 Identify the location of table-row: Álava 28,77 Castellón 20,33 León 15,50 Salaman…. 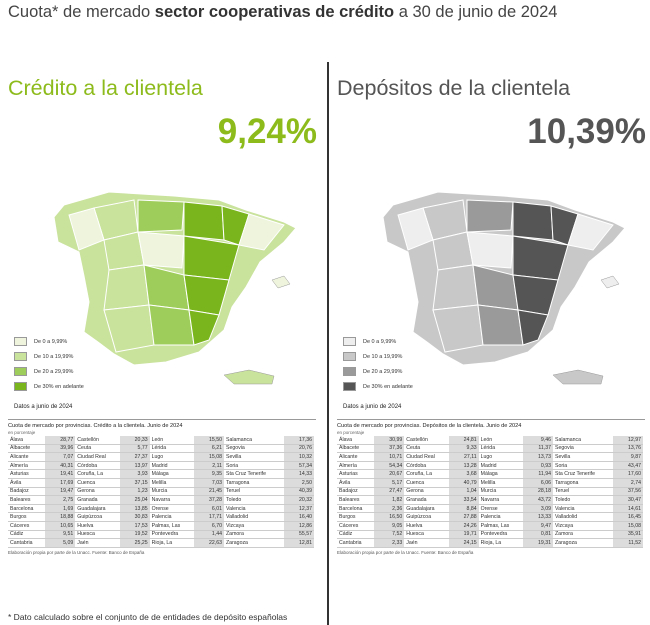
(161, 440).